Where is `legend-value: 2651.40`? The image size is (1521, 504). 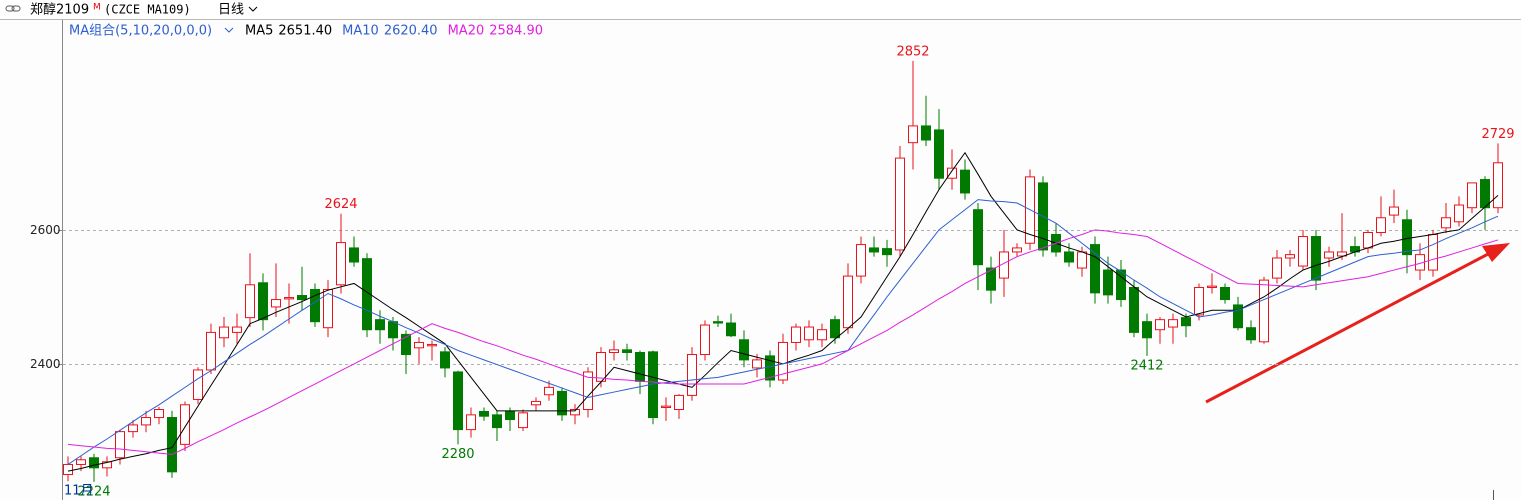 legend-value: 2651.40 is located at coordinates (305, 31).